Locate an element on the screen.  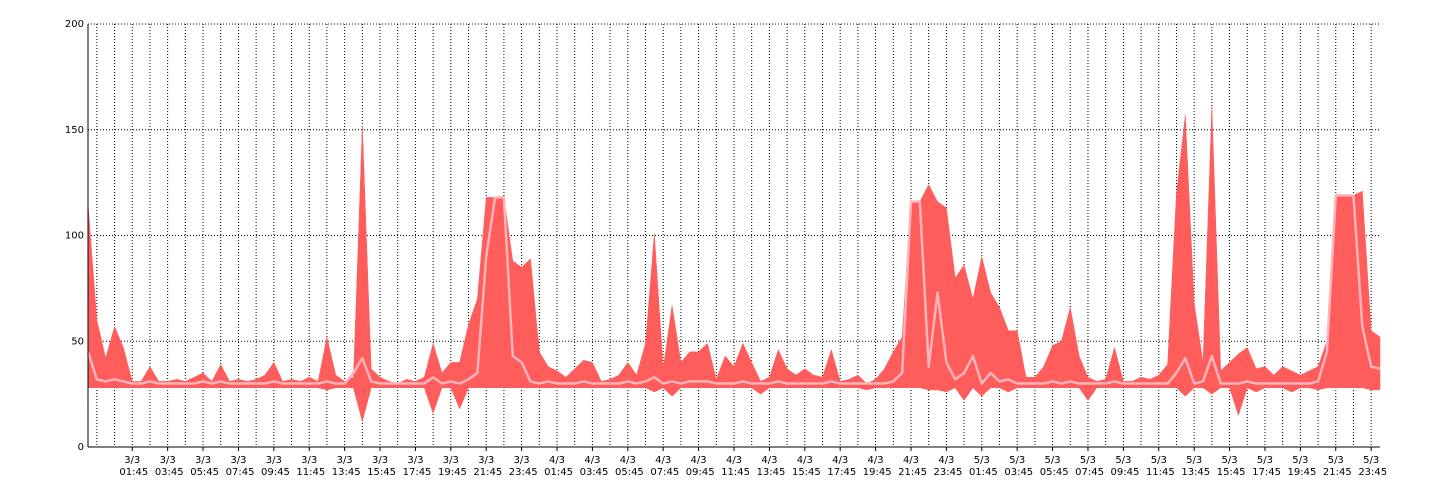
x-tick-label: 3/3 17:45 is located at coordinates (415, 466).